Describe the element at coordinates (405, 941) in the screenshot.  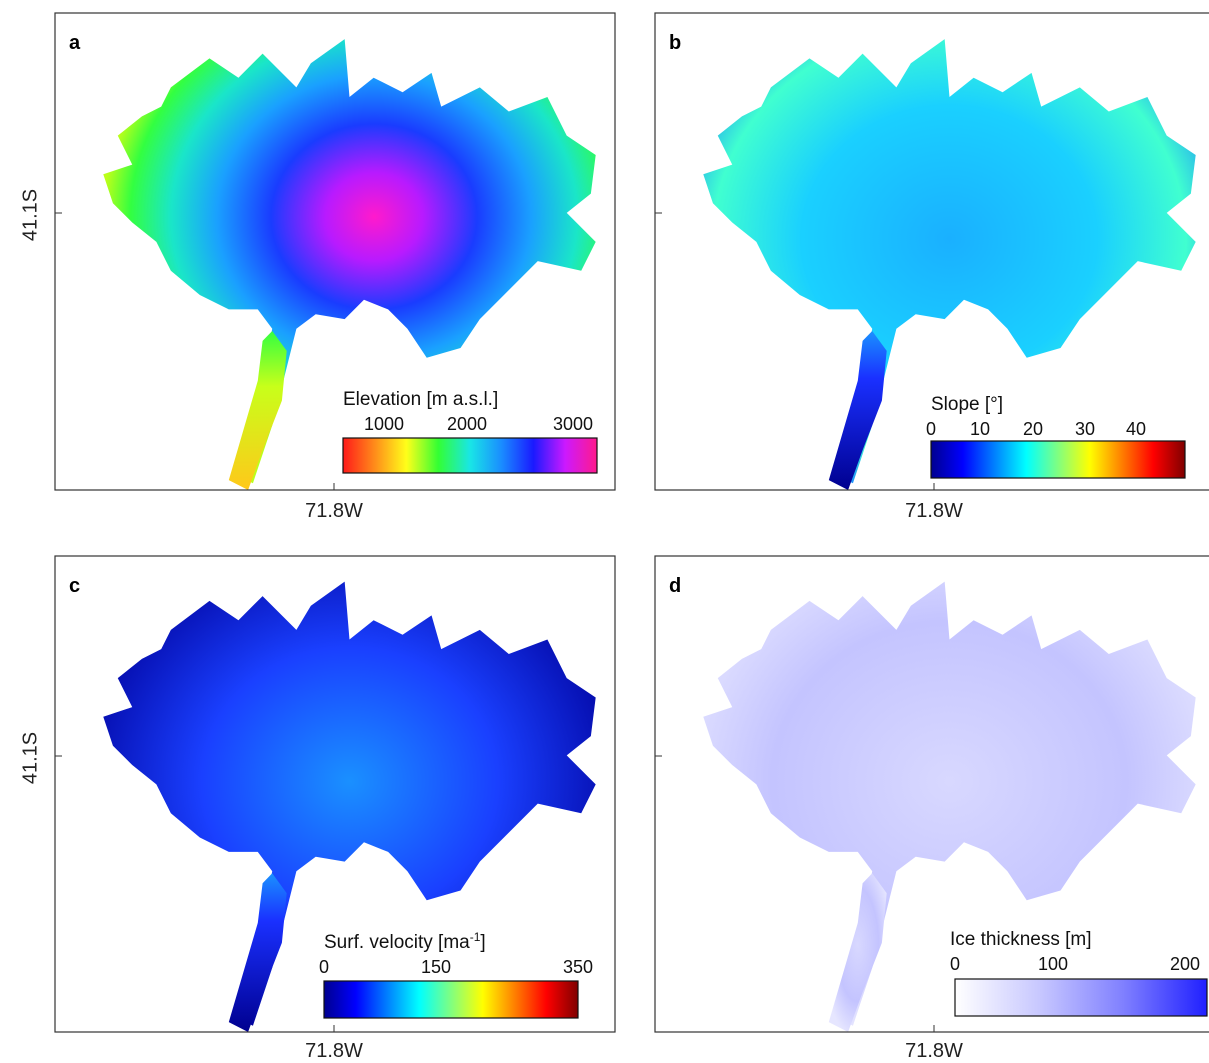
I see `colorbar-title: Surf. velocity [ma-1]` at that location.